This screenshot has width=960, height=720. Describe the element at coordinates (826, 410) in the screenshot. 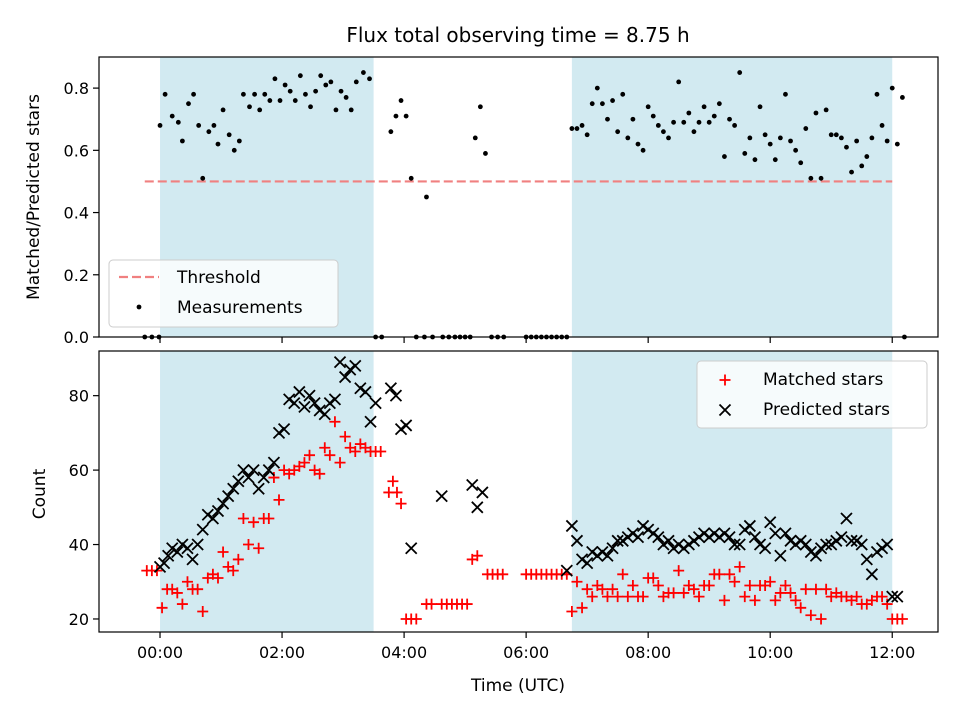

I see `legend-predicted-label: Predicted stars` at that location.